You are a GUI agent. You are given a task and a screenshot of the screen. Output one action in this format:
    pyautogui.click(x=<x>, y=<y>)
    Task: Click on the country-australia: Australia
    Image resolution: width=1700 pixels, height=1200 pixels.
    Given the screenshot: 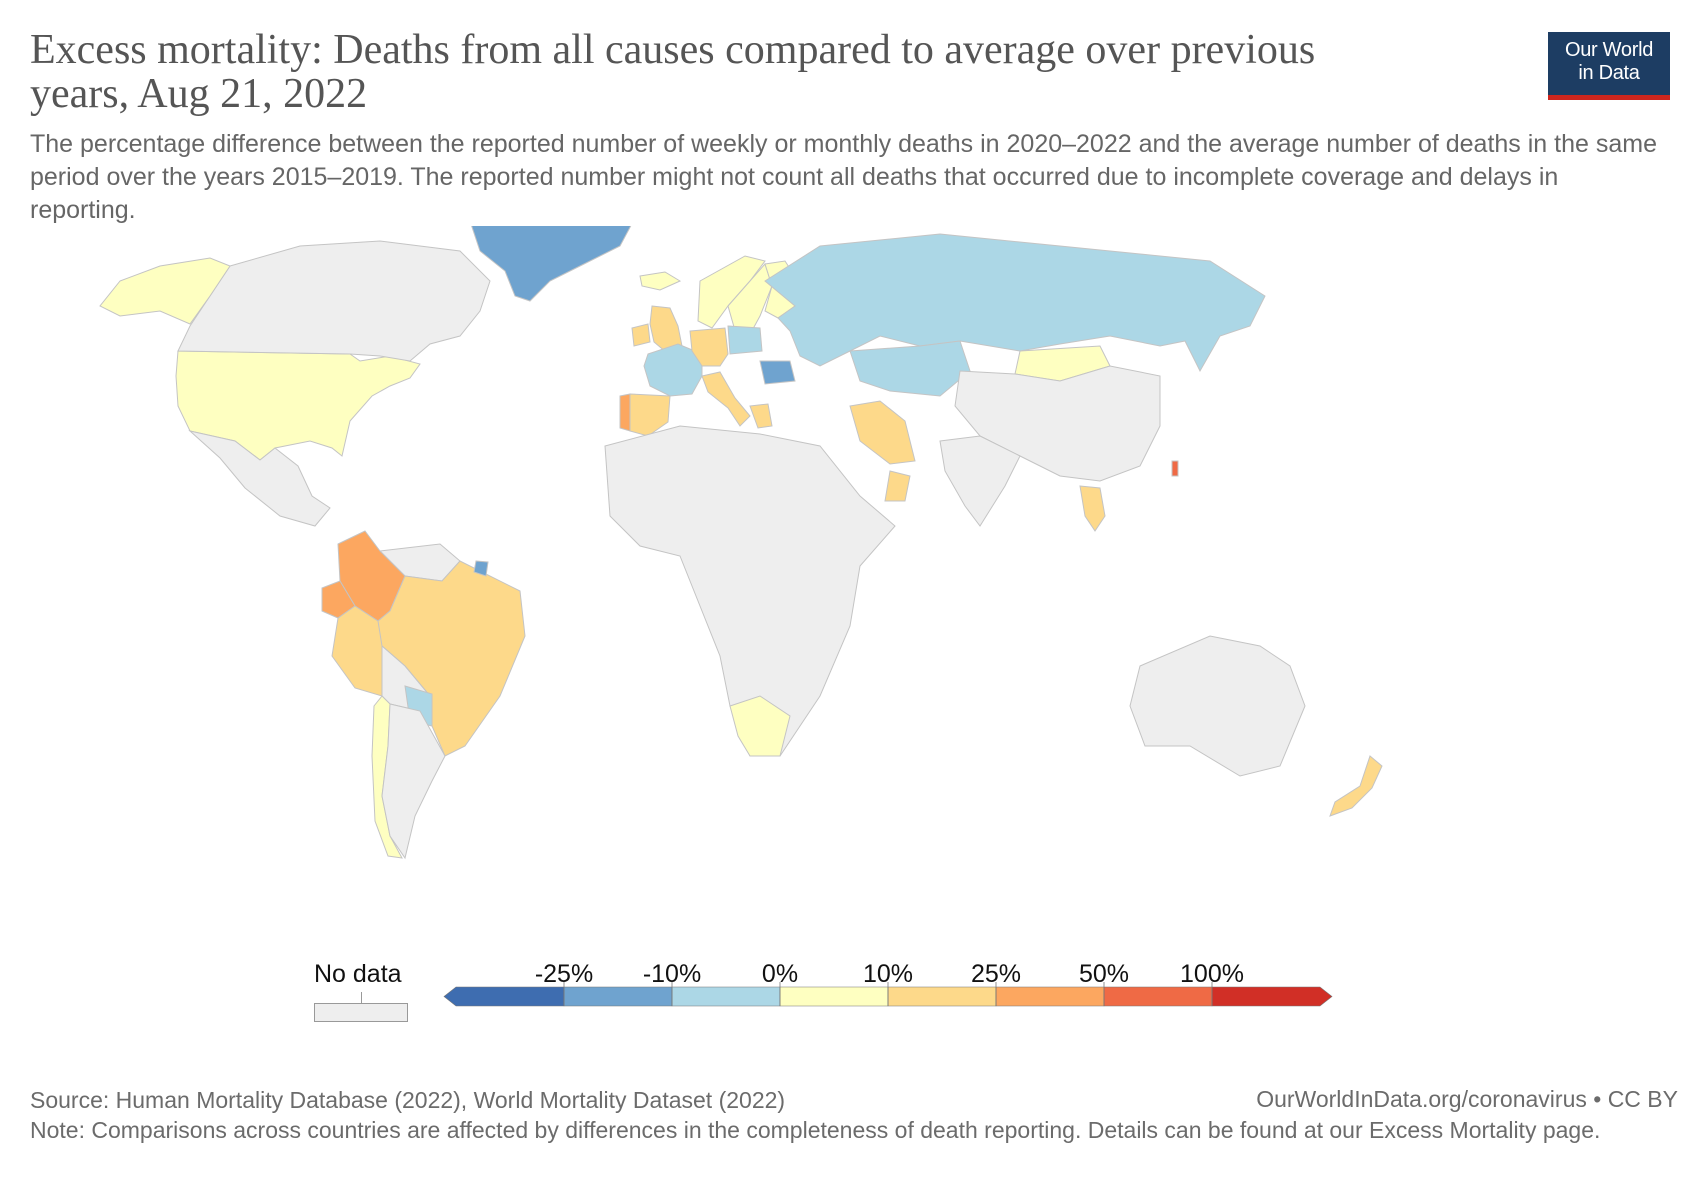 What is the action you would take?
    pyautogui.click(x=1217, y=706)
    